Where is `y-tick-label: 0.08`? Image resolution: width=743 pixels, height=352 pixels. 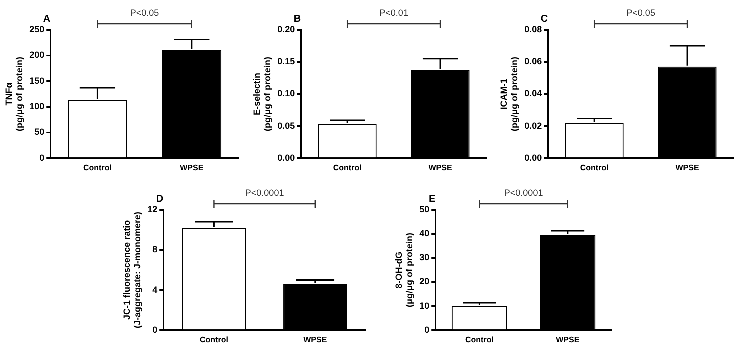 y-tick-label: 0.08 is located at coordinates (533, 29).